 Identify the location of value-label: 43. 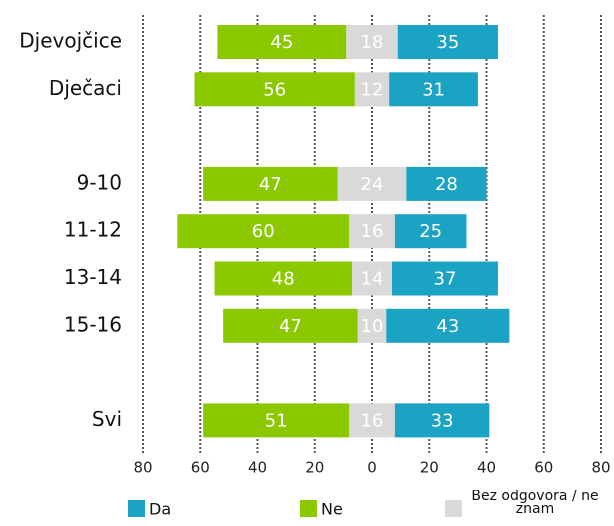
(447, 326).